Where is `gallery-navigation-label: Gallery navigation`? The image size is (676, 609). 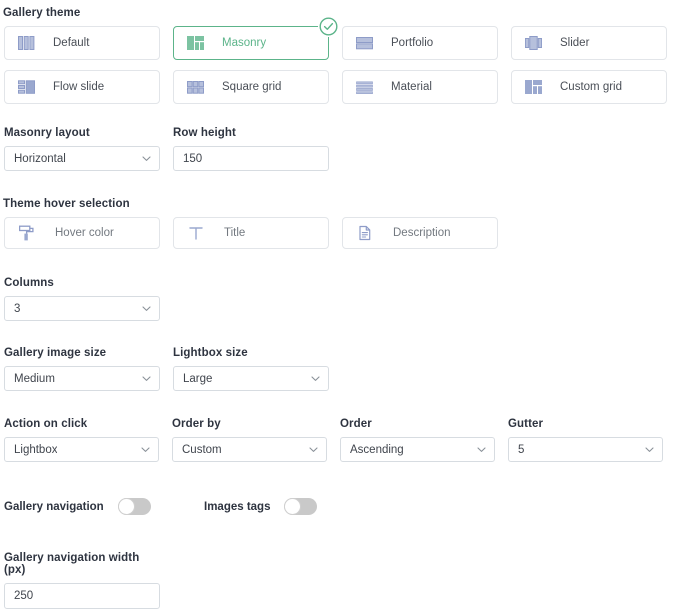
gallery-navigation-label: Gallery navigation is located at coordinates (54, 506).